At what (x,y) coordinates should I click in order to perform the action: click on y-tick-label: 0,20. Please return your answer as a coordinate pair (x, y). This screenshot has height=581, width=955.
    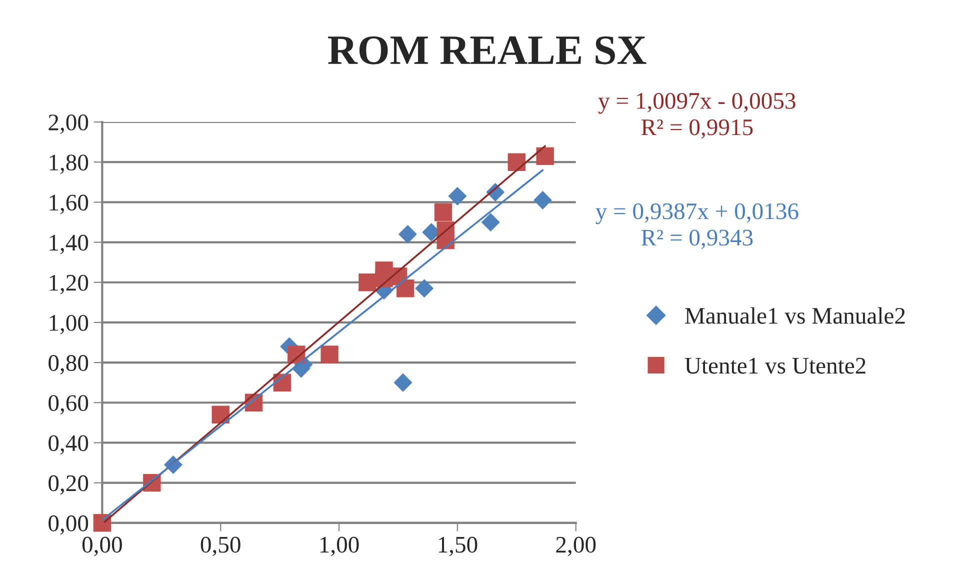
    Looking at the image, I should click on (68, 485).